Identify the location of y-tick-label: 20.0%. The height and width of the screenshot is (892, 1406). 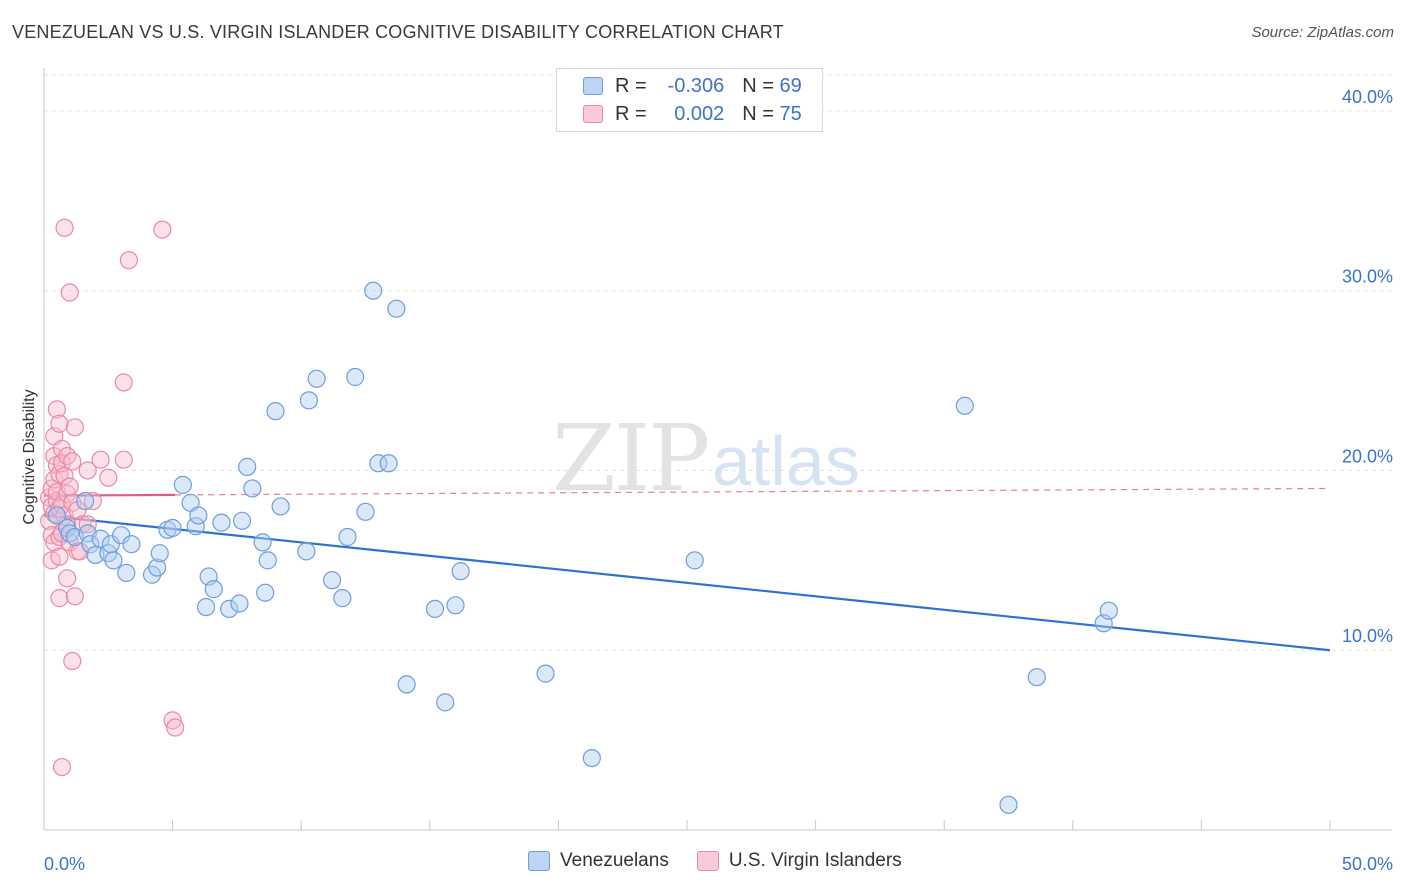
(1367, 456).